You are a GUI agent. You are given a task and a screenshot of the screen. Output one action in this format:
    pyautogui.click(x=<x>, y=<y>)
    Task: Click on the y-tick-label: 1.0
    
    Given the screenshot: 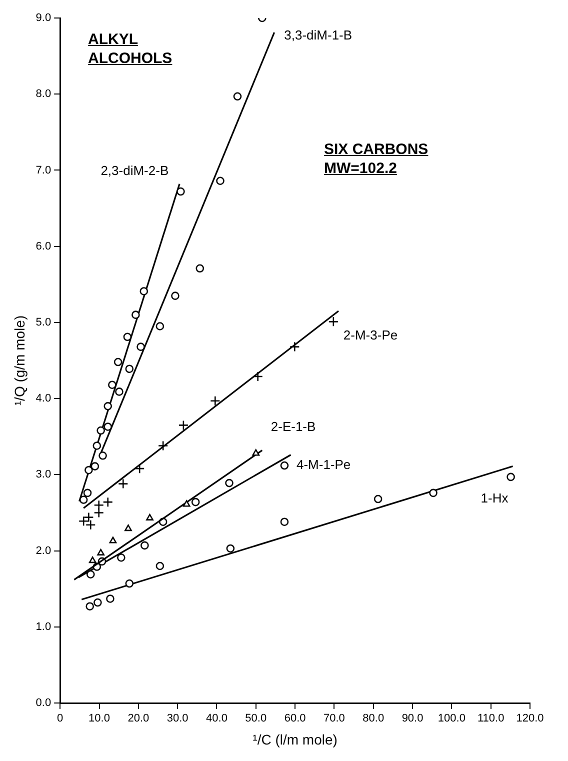 What is the action you would take?
    pyautogui.click(x=44, y=626)
    